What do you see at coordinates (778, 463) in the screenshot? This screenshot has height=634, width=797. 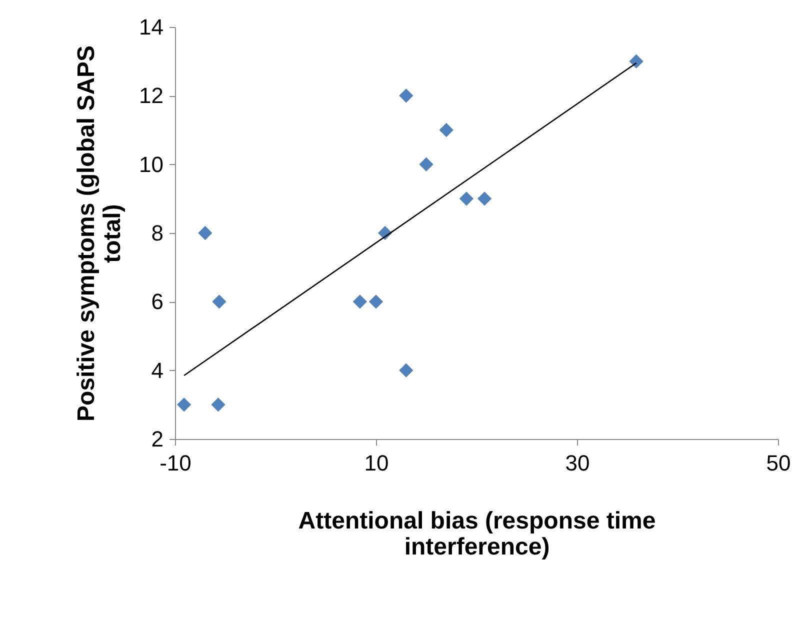 I see `x-tick-label: 50` at bounding box center [778, 463].